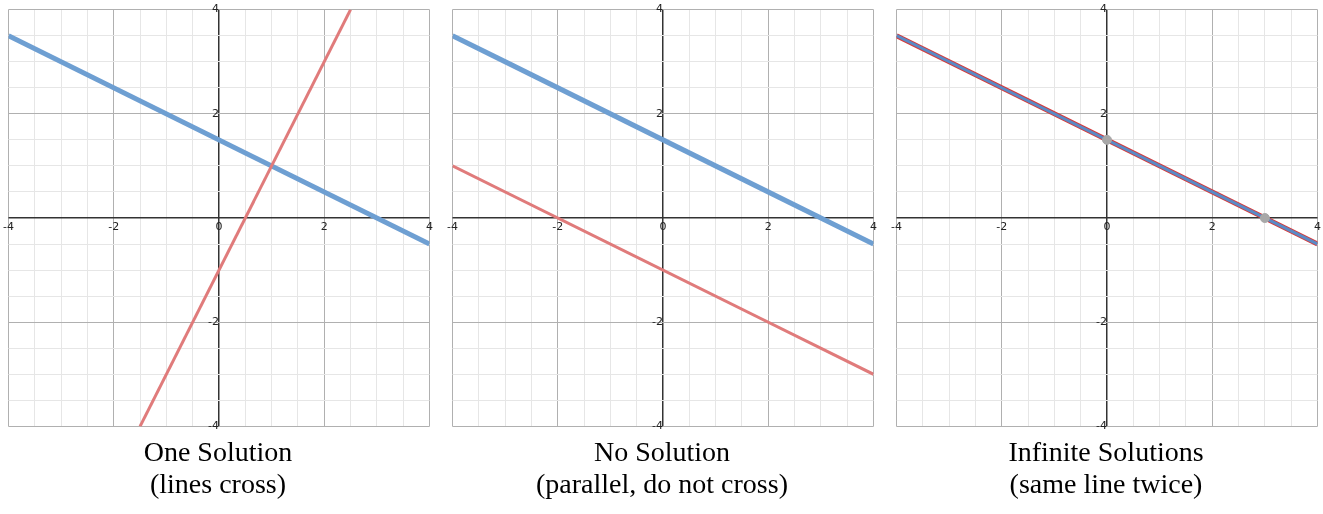  I want to click on text: (lines cross), so click(218, 484).